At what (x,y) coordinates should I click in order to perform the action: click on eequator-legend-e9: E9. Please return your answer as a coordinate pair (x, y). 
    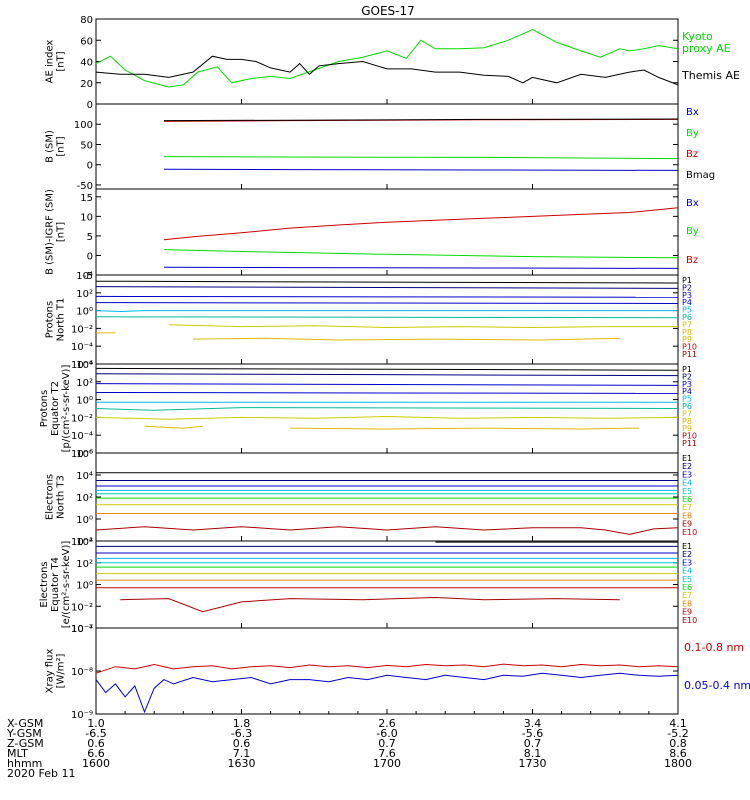
    Looking at the image, I should click on (687, 612).